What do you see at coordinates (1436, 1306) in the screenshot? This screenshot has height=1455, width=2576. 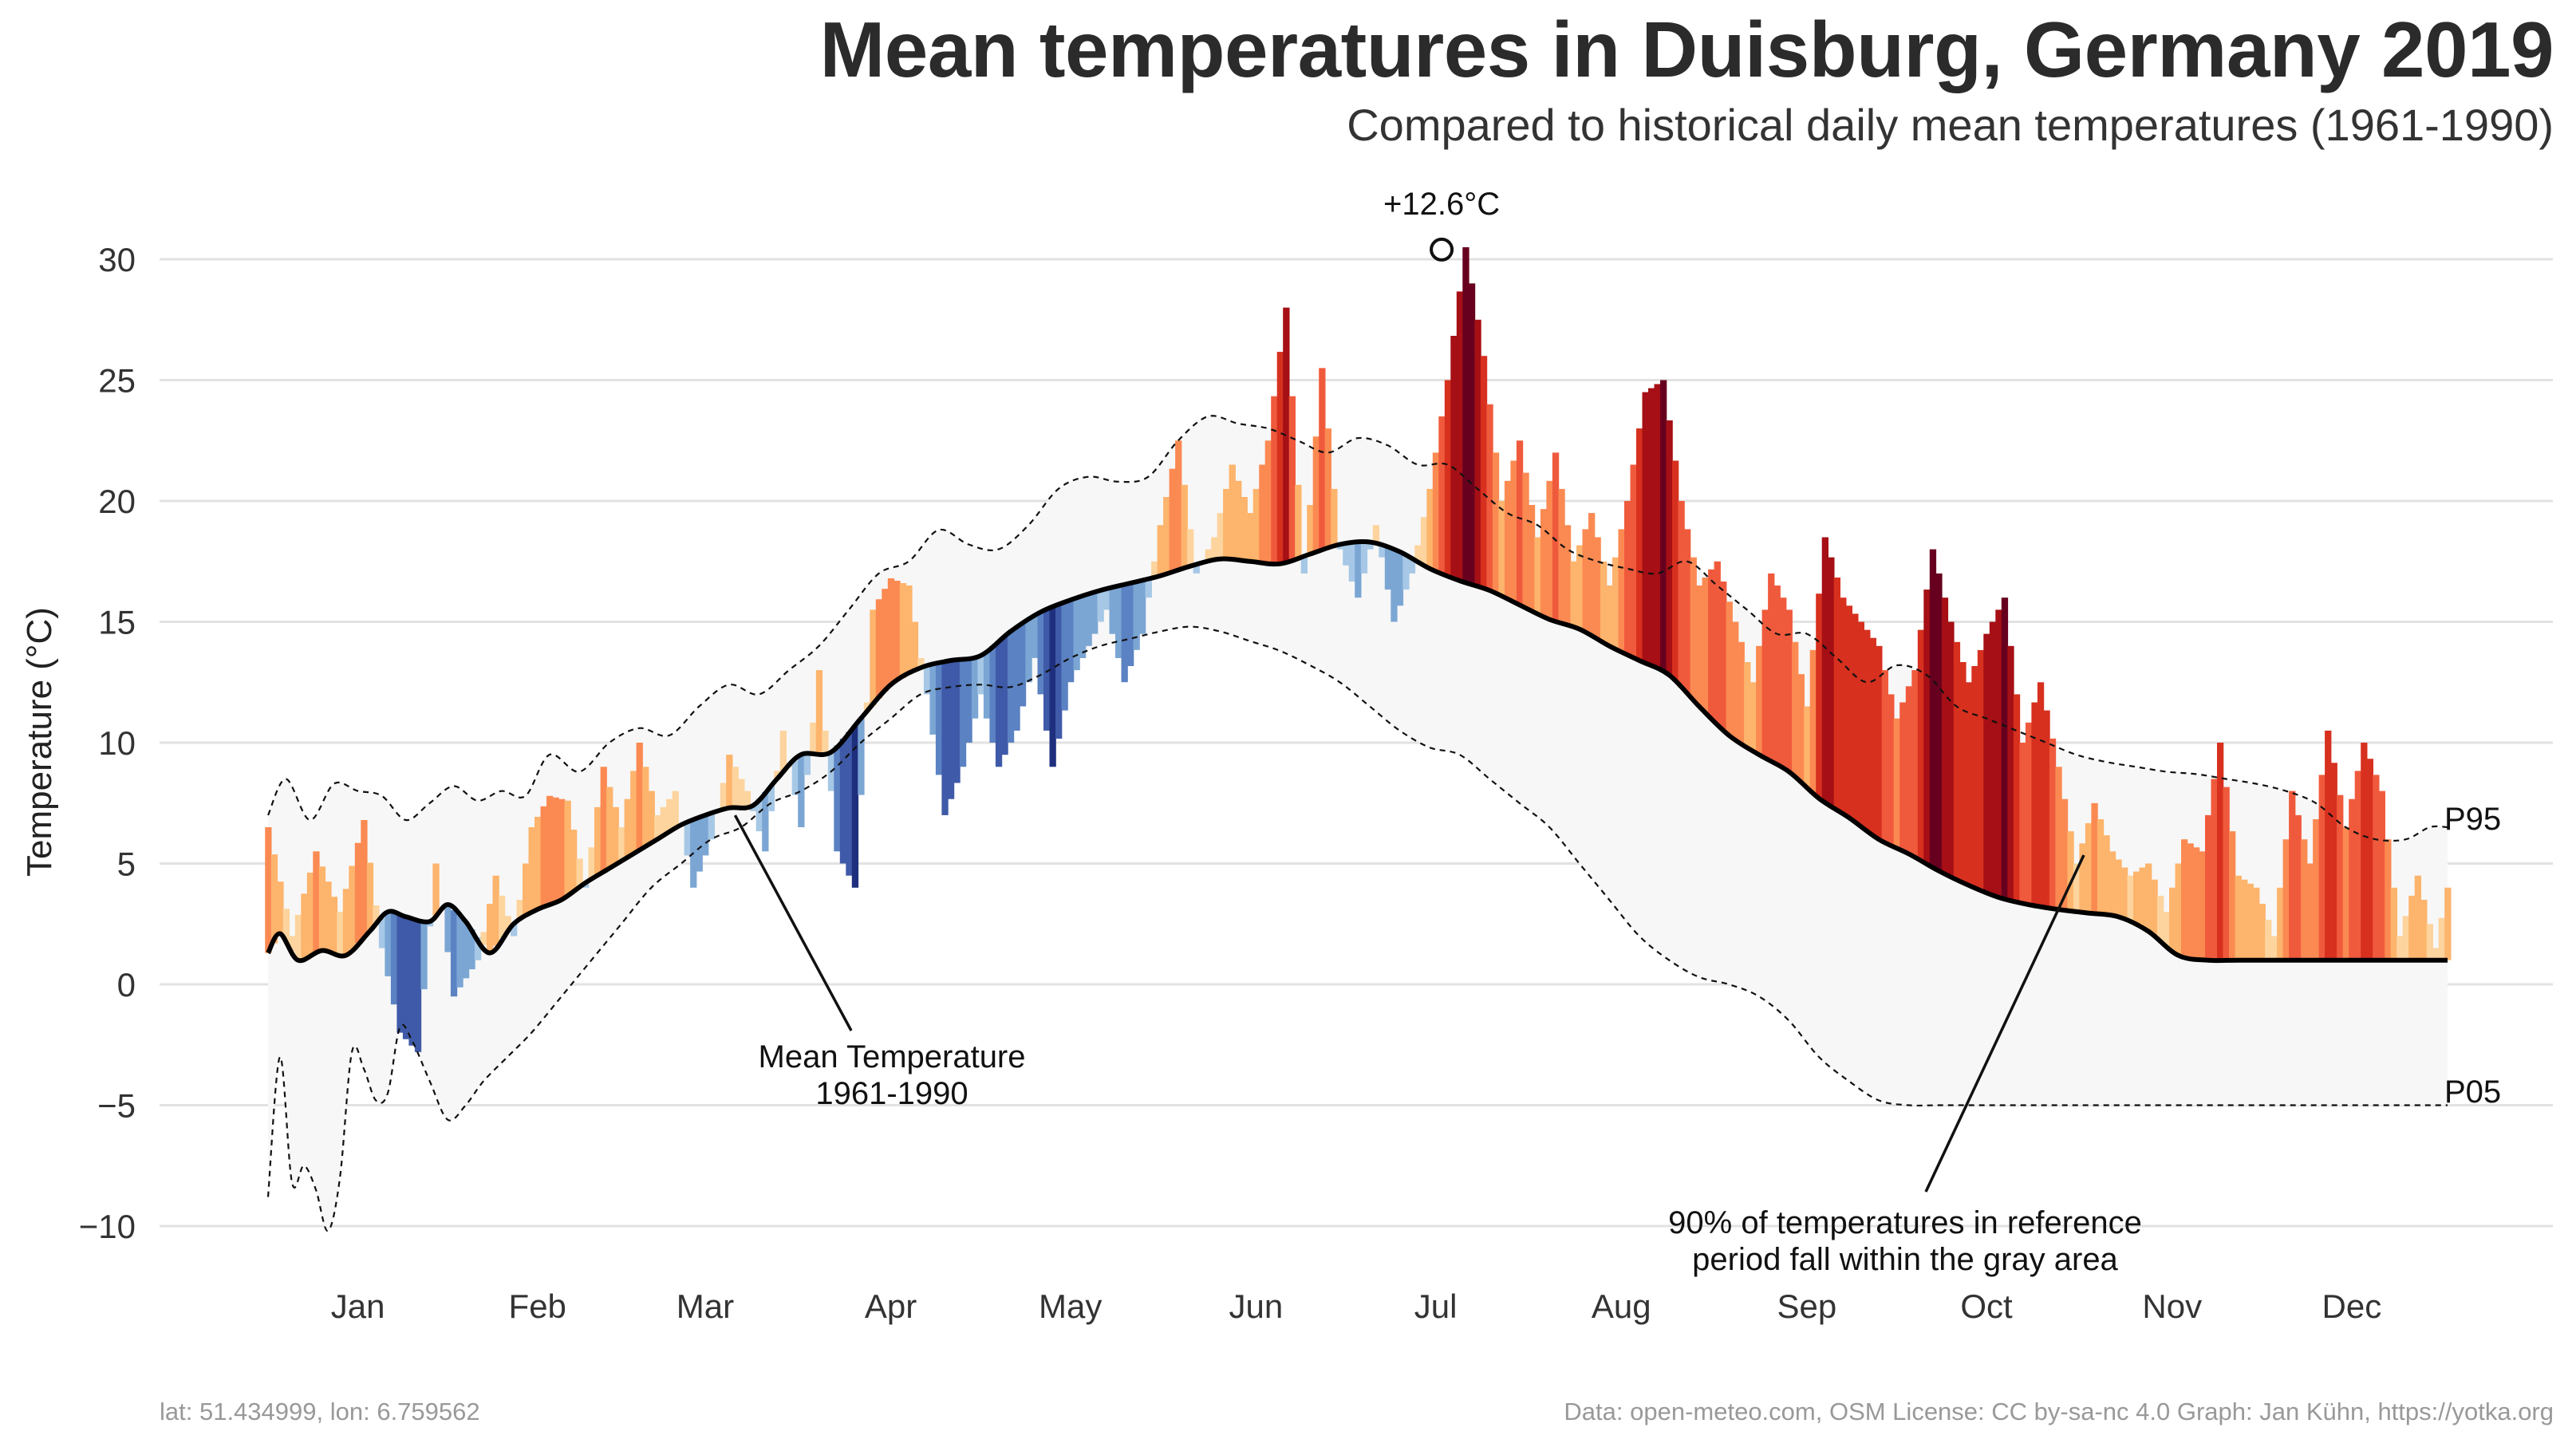 I see `x-tick-label: Jul` at bounding box center [1436, 1306].